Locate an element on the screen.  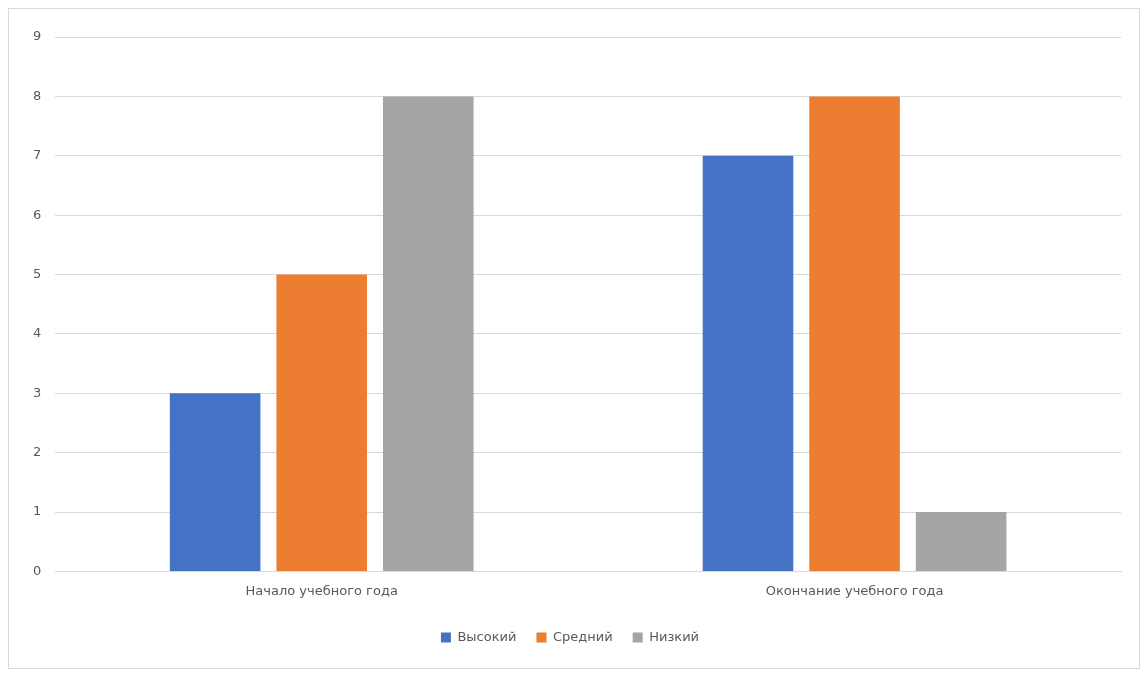
y-tick-label: 5 is located at coordinates (37, 273).